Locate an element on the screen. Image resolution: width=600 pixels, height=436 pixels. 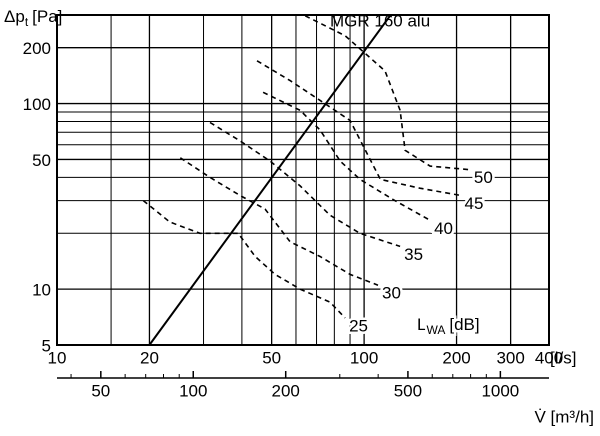
x2-tick-label: 500 is located at coordinates (408, 390).